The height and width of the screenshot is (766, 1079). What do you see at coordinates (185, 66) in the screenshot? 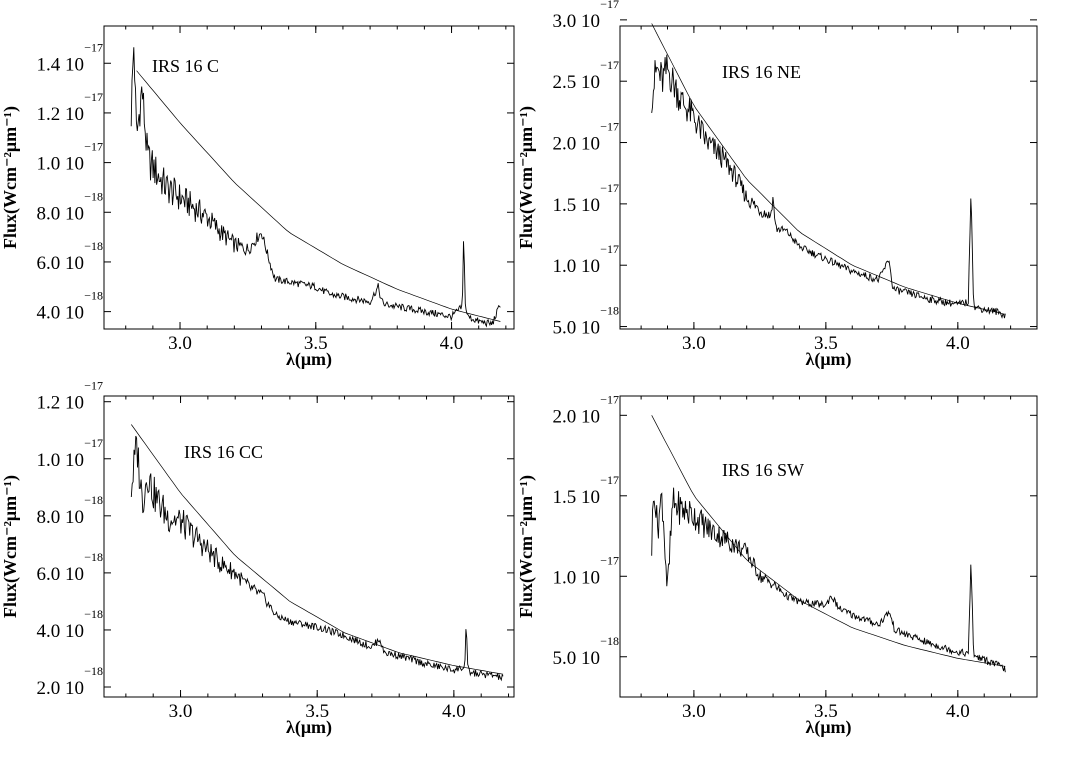
I see `panel-label: IRS 16 C` at bounding box center [185, 66].